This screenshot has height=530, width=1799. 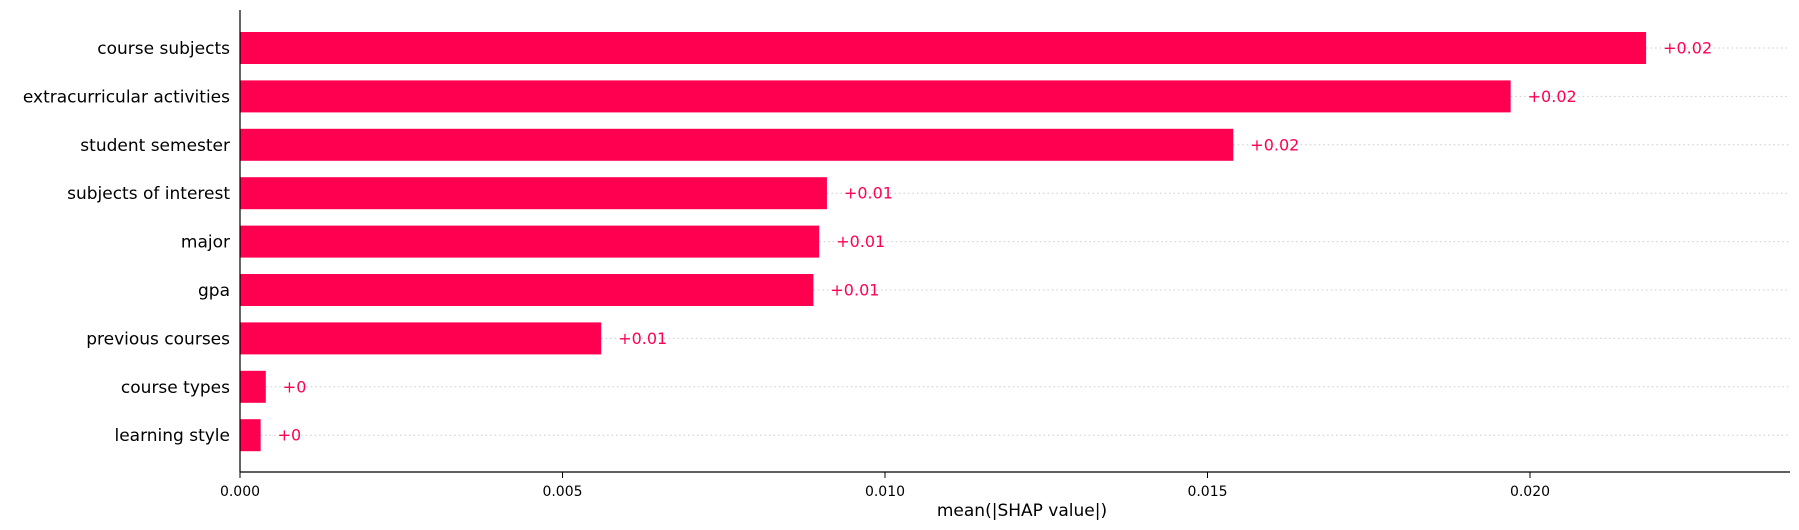 What do you see at coordinates (1207, 492) in the screenshot?
I see `x-tick-label: 0.015` at bounding box center [1207, 492].